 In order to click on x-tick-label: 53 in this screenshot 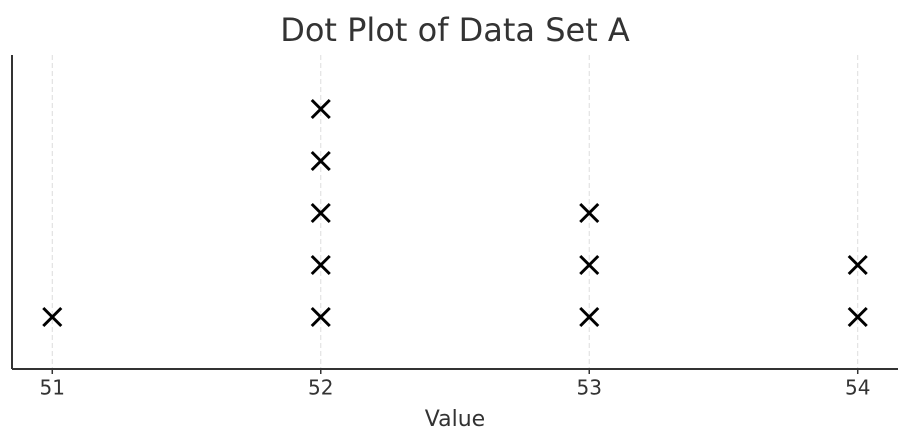, I will do `click(589, 388)`.